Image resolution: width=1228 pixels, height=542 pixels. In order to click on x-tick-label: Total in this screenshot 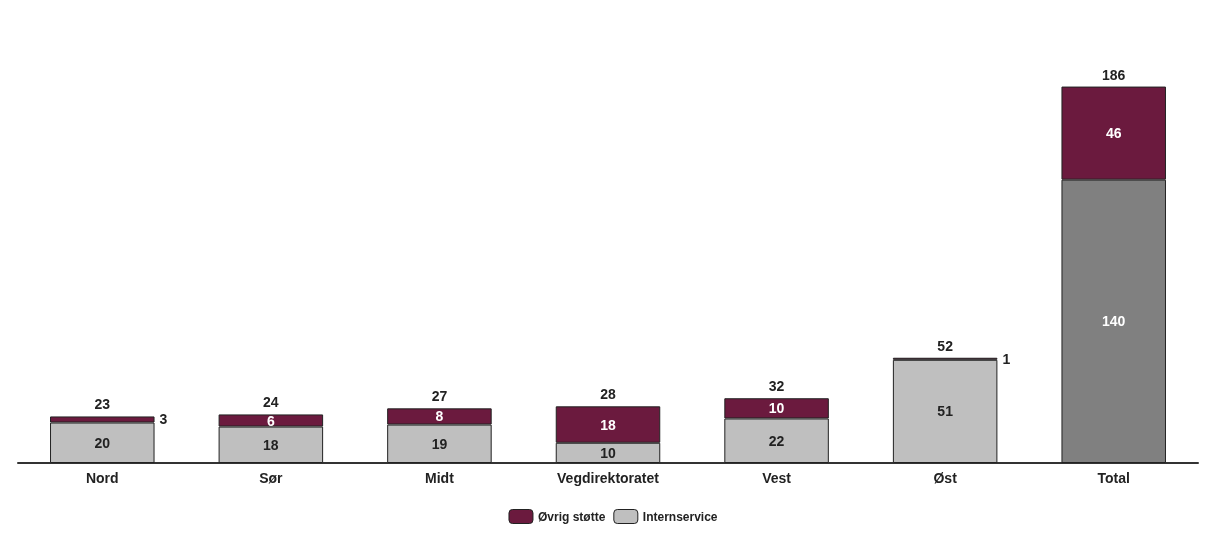, I will do `click(1113, 478)`.